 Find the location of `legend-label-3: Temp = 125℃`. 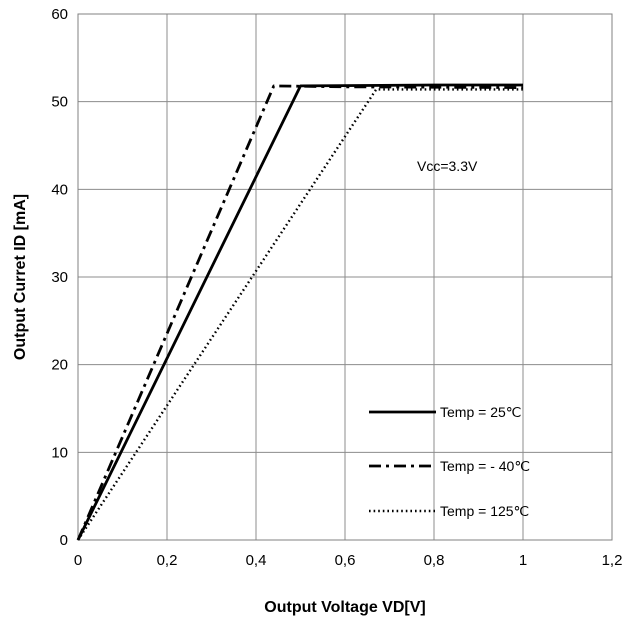

legend-label-3: Temp = 125℃ is located at coordinates (484, 511).